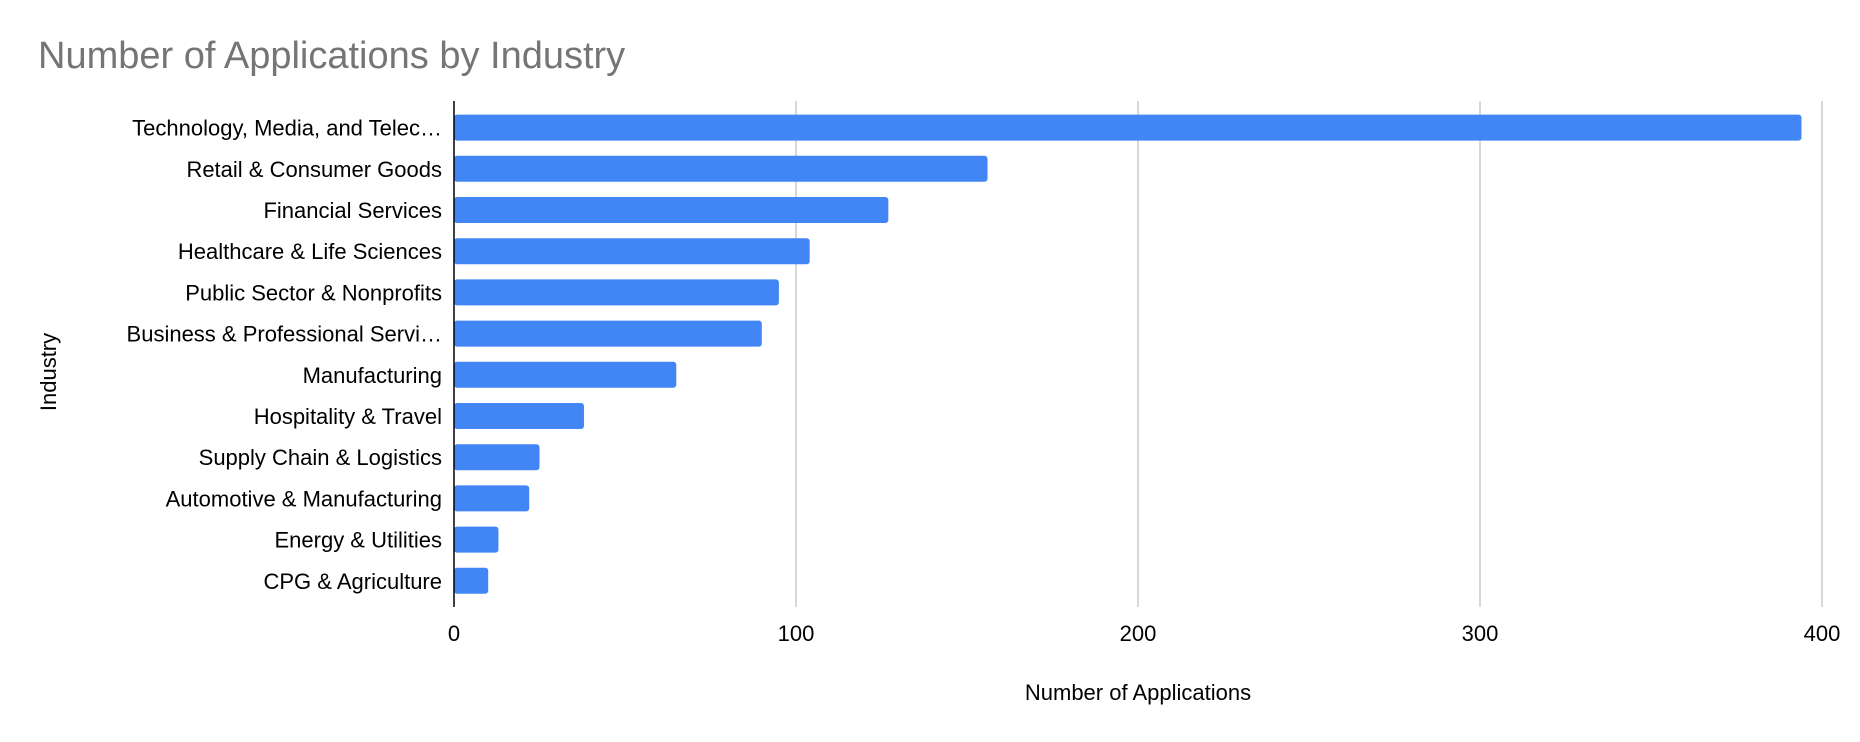 Image resolution: width=1860 pixels, height=742 pixels. Describe the element at coordinates (310, 251) in the screenshot. I see `category-label: Healthcare & Life Sciences` at that location.